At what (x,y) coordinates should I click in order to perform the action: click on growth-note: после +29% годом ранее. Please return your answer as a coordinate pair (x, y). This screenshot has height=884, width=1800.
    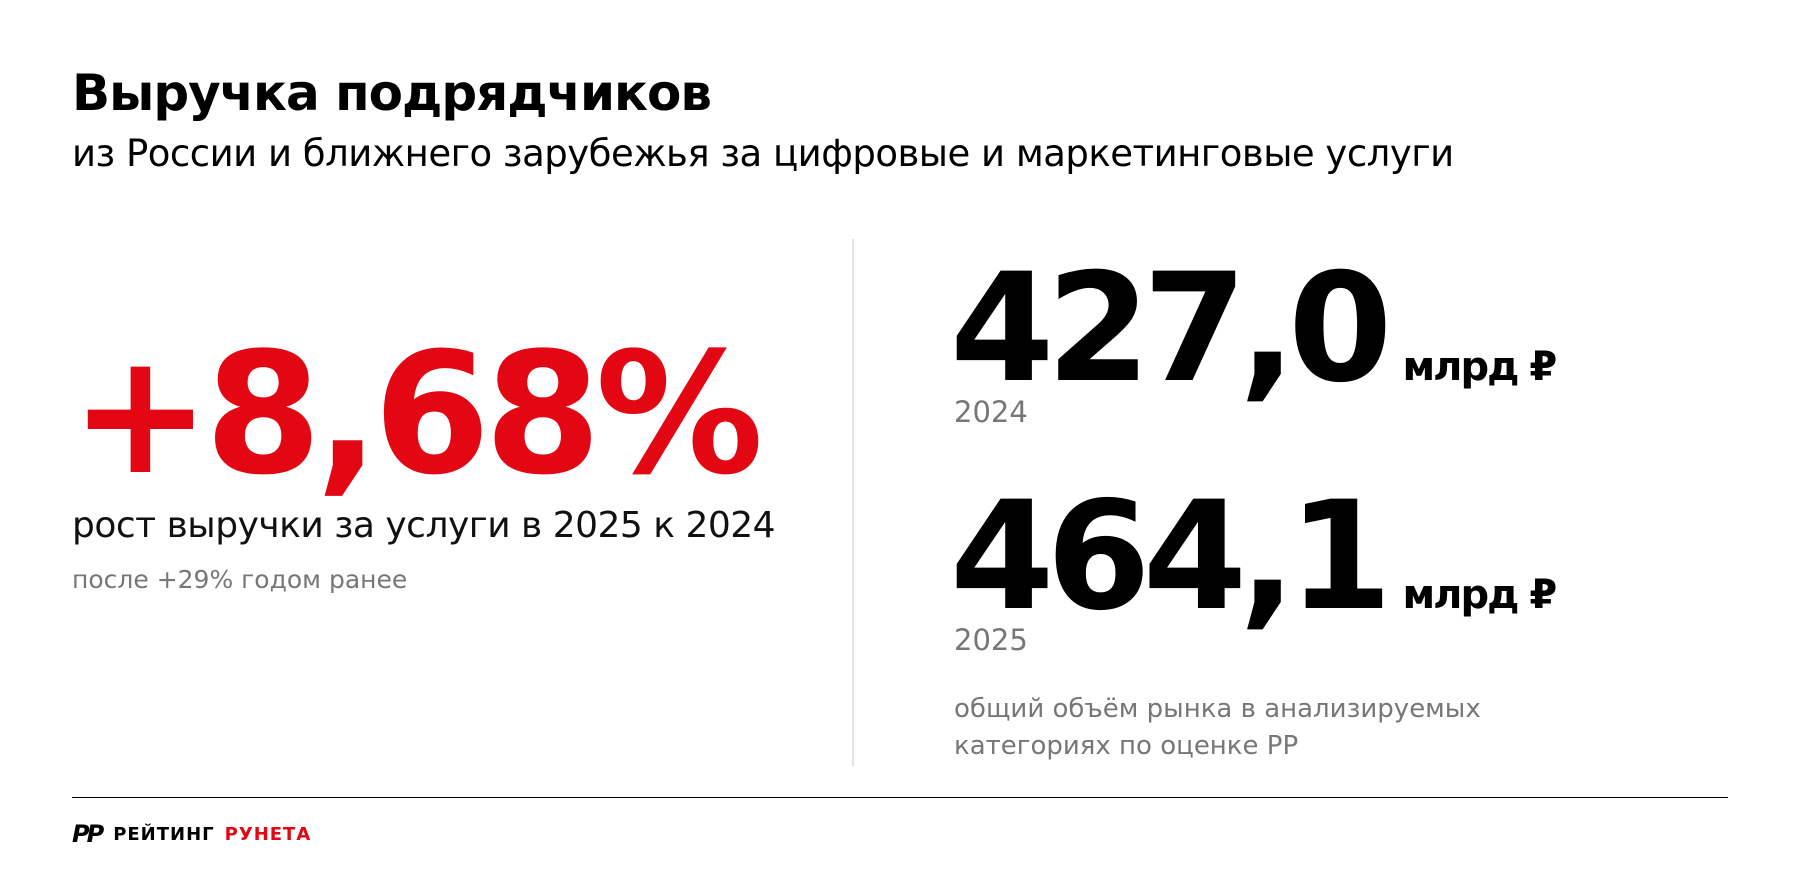
    Looking at the image, I should click on (240, 579).